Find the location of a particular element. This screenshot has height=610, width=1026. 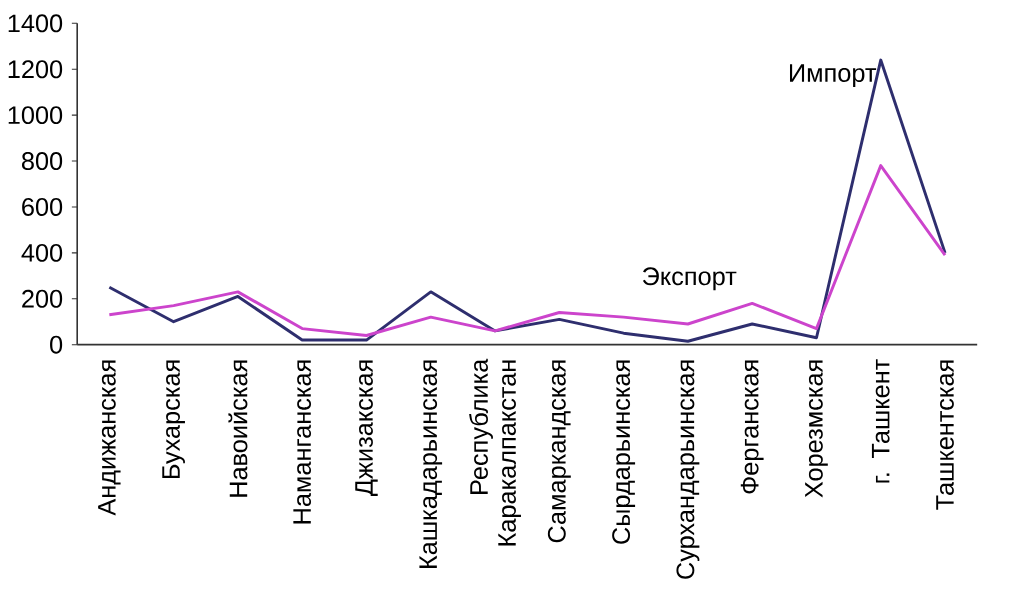

x-tick-label: Бухарская is located at coordinates (173, 419).